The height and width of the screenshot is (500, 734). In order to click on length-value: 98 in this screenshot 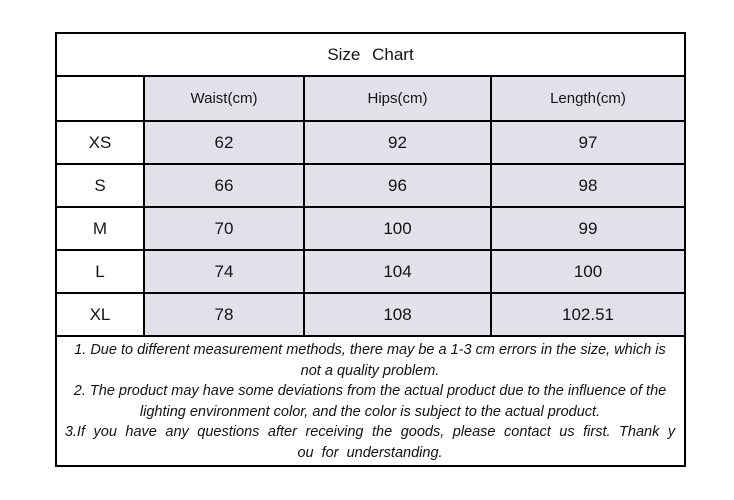, I will do `click(588, 185)`.